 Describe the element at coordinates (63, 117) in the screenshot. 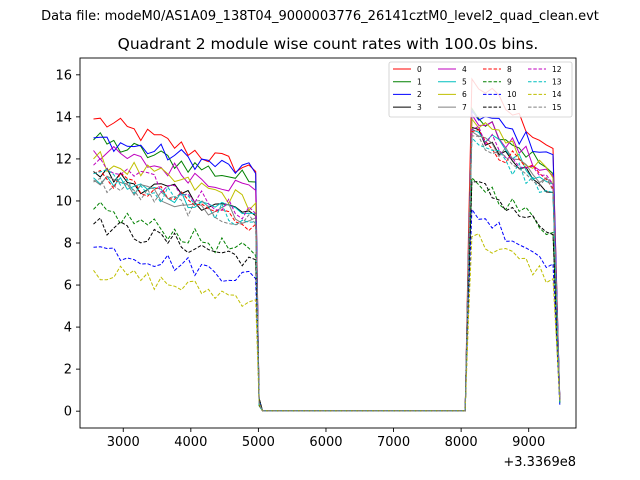

I see `y-tick-label: 14` at that location.